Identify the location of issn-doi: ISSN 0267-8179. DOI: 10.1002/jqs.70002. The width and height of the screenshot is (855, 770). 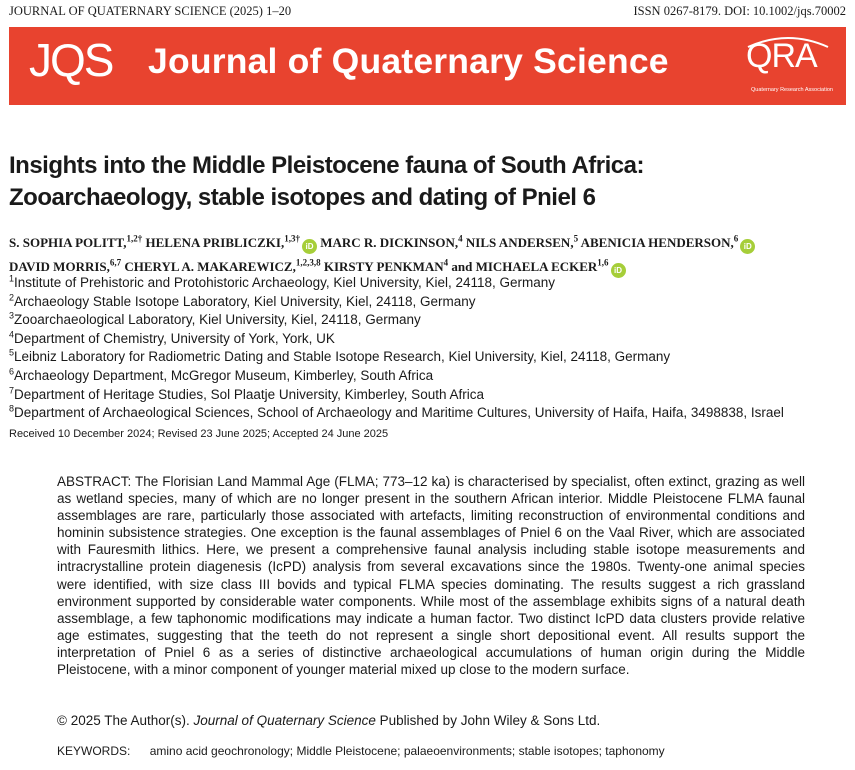
(739, 11).